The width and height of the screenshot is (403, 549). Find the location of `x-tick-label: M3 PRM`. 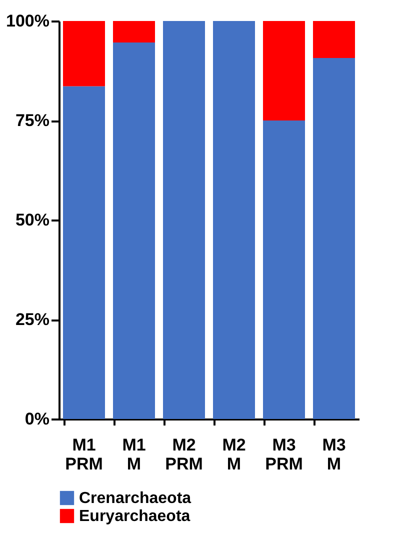

x-tick-label: M3 PRM is located at coordinates (284, 455).